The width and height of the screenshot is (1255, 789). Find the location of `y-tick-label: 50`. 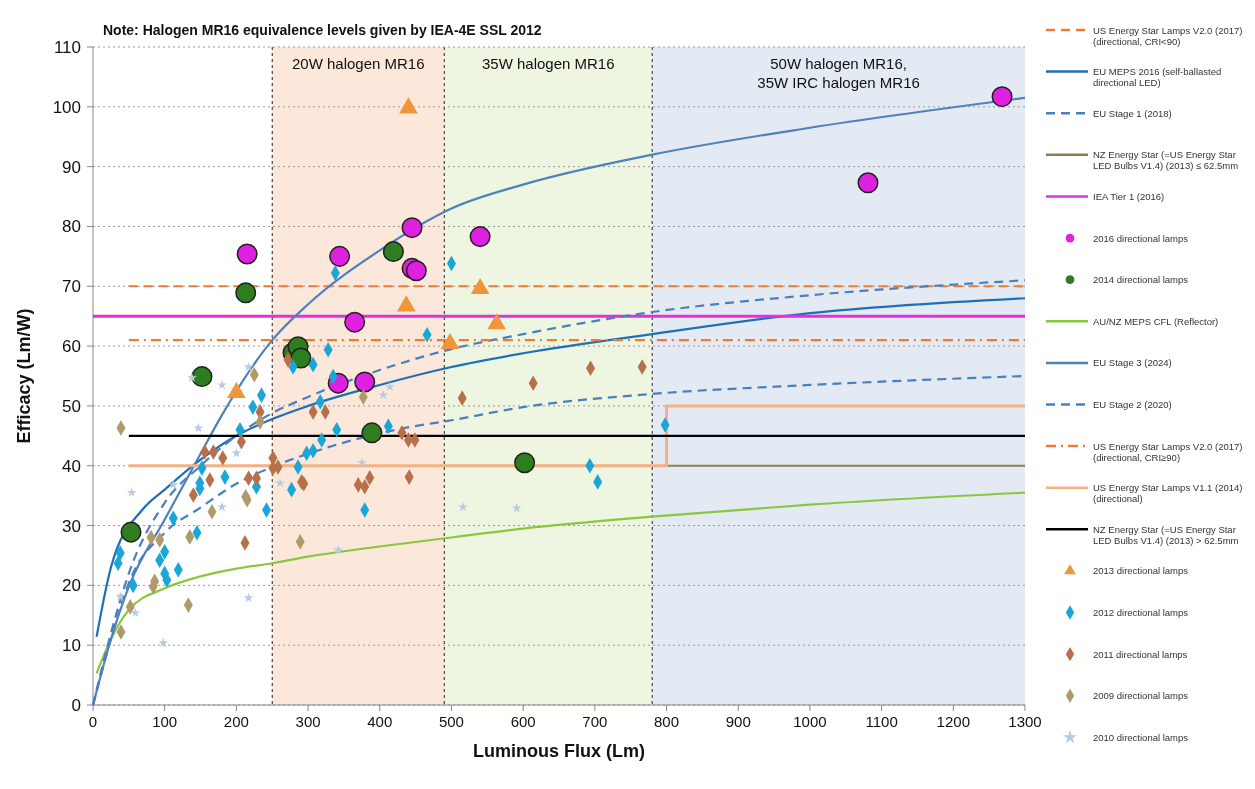

y-tick-label: 50 is located at coordinates (71, 406).